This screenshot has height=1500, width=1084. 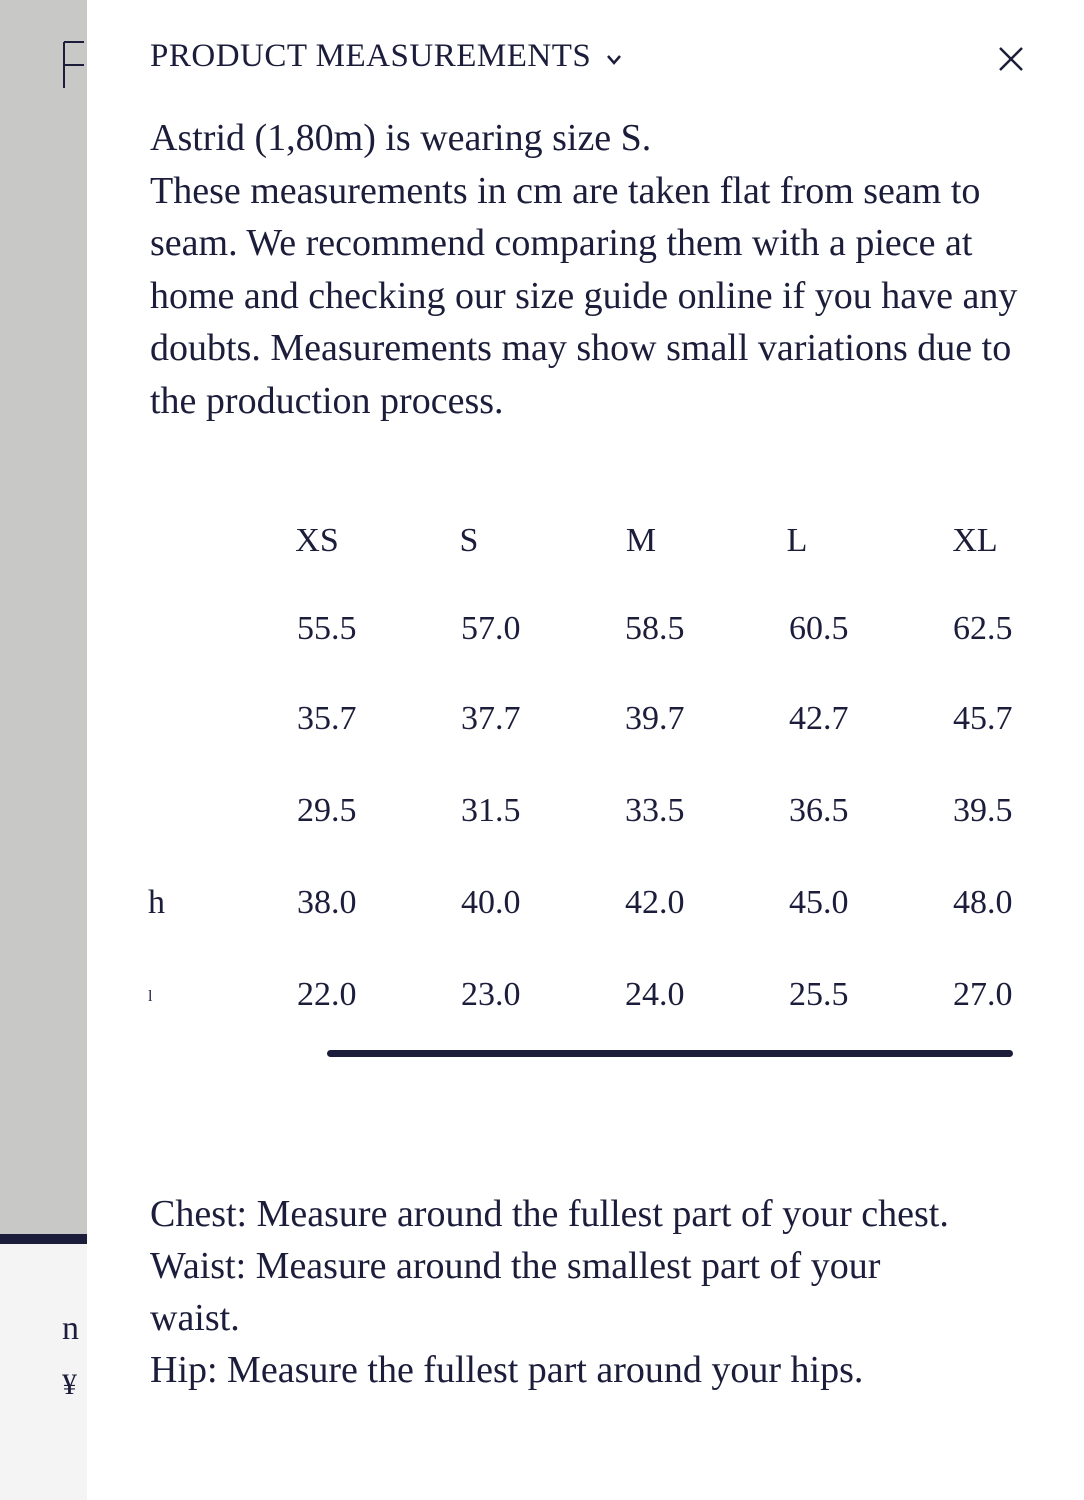 What do you see at coordinates (491, 994) in the screenshot?
I see `measurement: 23.0` at bounding box center [491, 994].